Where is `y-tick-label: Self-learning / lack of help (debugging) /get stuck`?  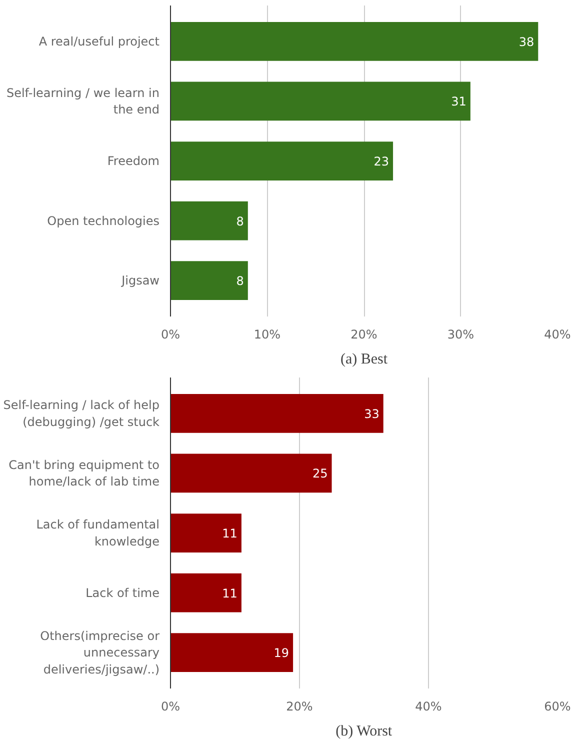
y-tick-label: Self-learning / lack of help (debugging) /get stuck is located at coordinates (81, 413).